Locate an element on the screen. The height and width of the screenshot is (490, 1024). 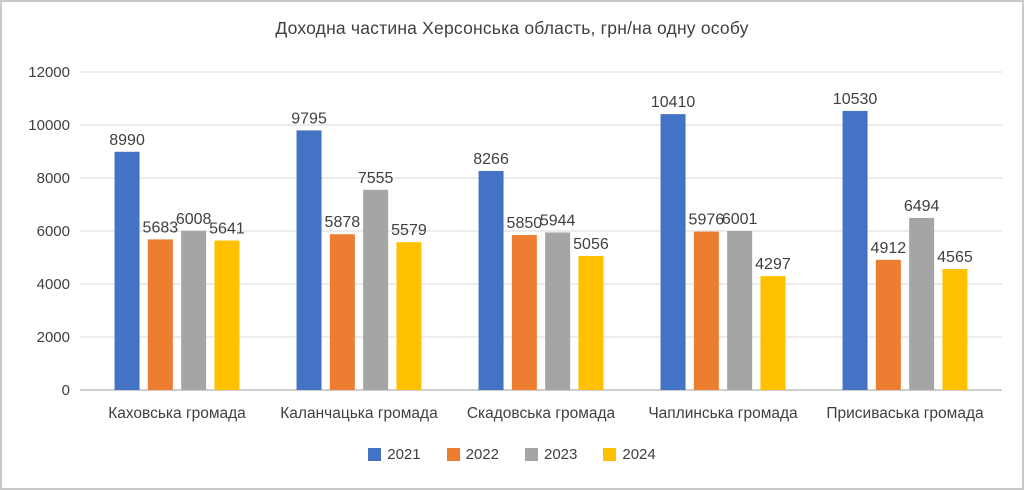
data-label: 5850 is located at coordinates (525, 223).